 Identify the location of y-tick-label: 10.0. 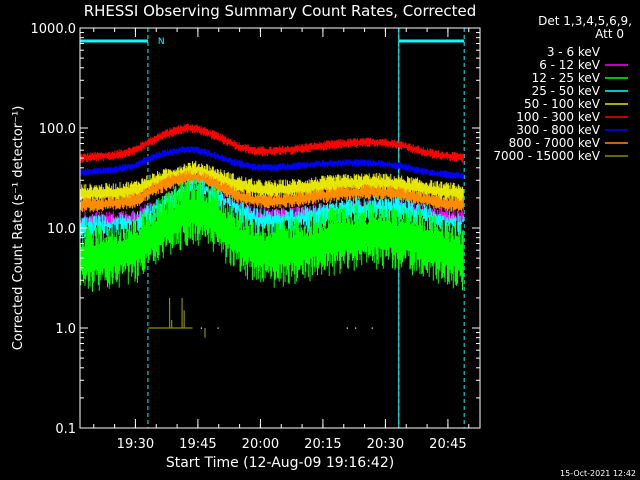
(61, 229).